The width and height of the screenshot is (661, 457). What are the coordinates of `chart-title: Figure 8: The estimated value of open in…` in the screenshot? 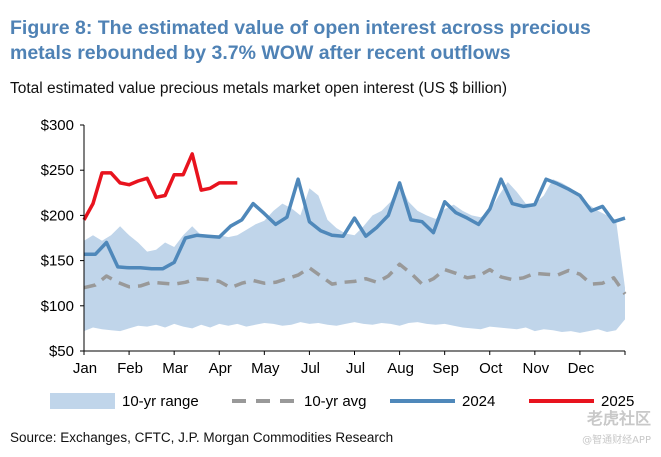 It's located at (300, 40).